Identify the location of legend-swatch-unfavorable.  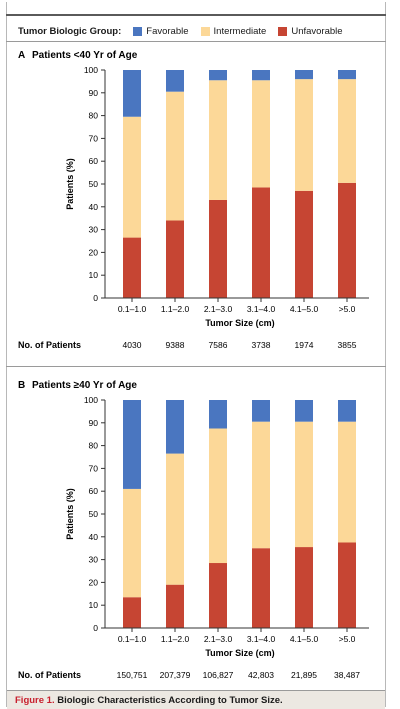
(283, 31).